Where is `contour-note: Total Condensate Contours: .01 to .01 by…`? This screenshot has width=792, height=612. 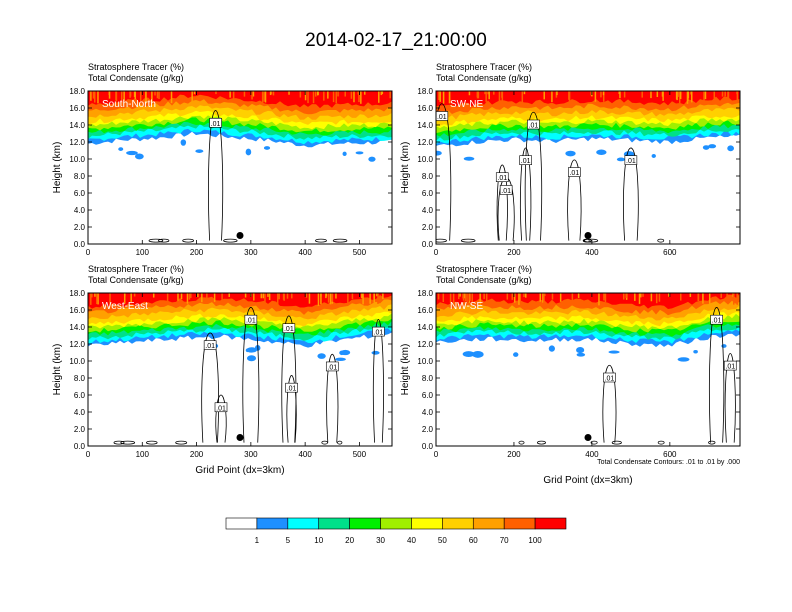 contour-note: Total Condensate Contours: .01 to .01 by… is located at coordinates (668, 462).